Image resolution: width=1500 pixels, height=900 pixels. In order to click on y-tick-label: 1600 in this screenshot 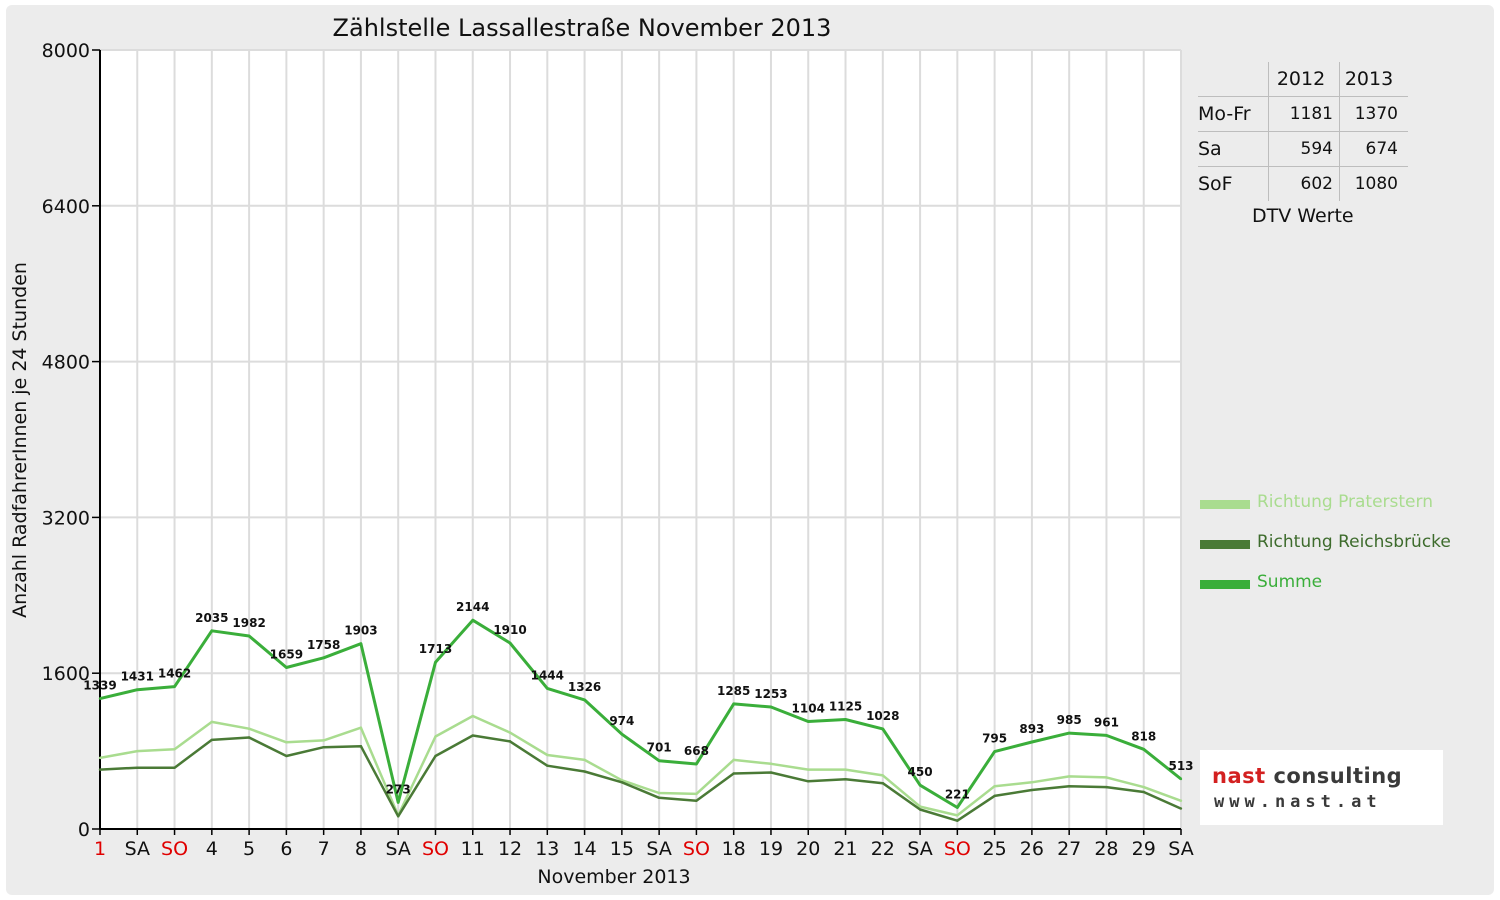, I will do `click(66, 674)`.